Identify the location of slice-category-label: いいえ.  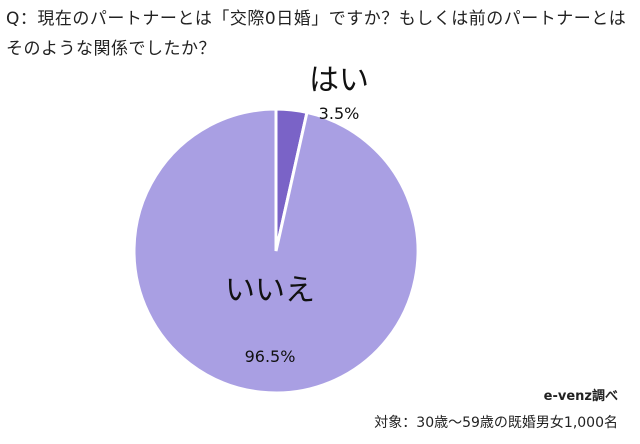
(270, 290).